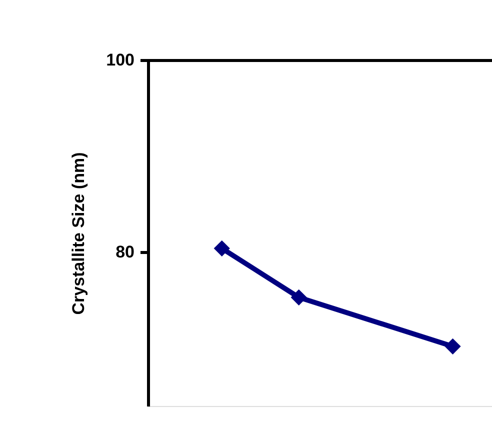 Image resolution: width=492 pixels, height=436 pixels. What do you see at coordinates (120, 60) in the screenshot?
I see `y-tick-label: 100` at bounding box center [120, 60].